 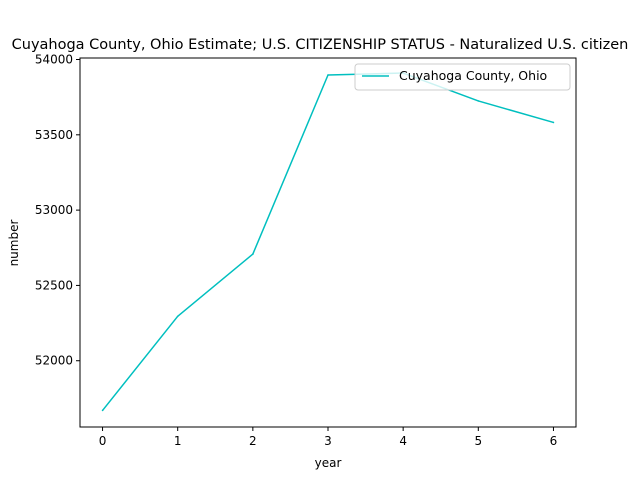 What do you see at coordinates (554, 441) in the screenshot?
I see `x-tick-label: 6` at bounding box center [554, 441].